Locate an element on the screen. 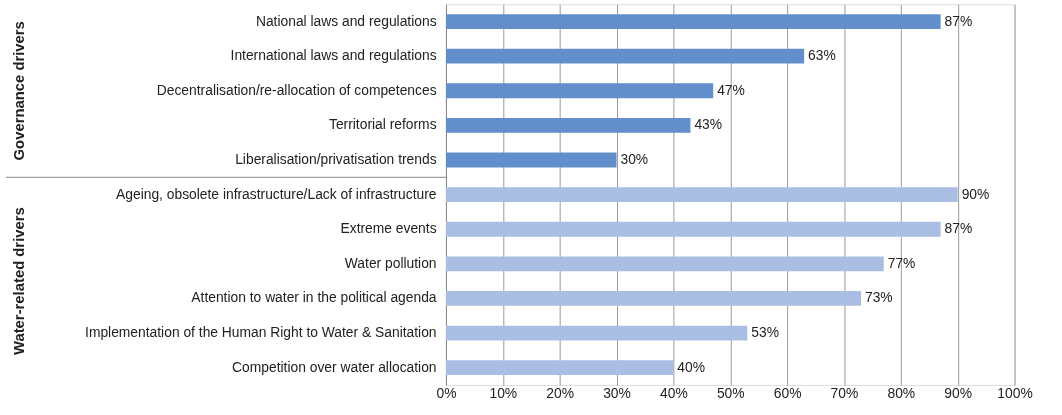 The width and height of the screenshot is (1062, 415). text: Governance drivers is located at coordinates (18, 91).